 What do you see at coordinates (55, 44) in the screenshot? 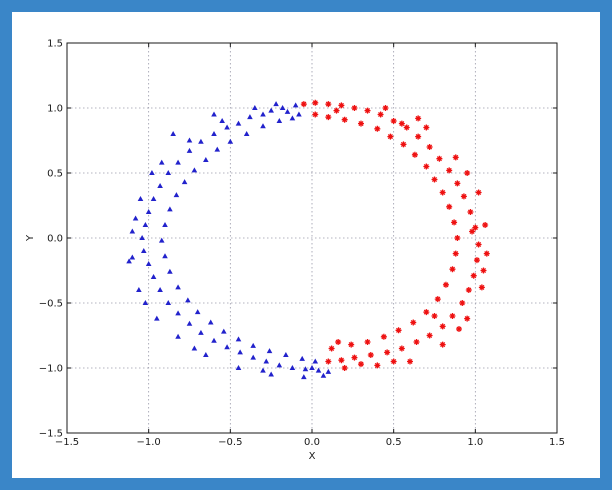
I see `y-tick-label: 1.5` at bounding box center [55, 44].